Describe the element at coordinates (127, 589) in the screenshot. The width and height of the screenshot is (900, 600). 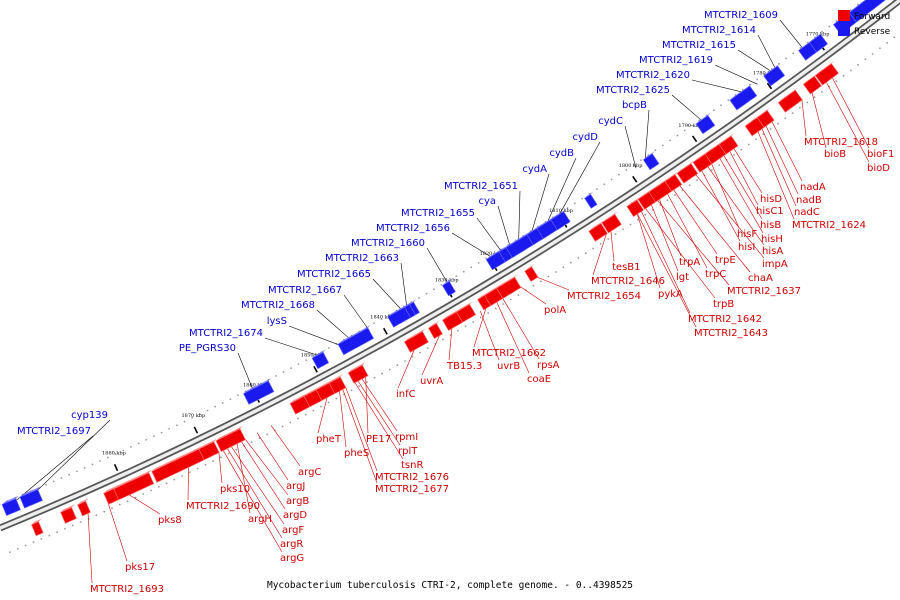
I see `gene-label-mtctri2-1693: MTCTRI2_1693` at that location.